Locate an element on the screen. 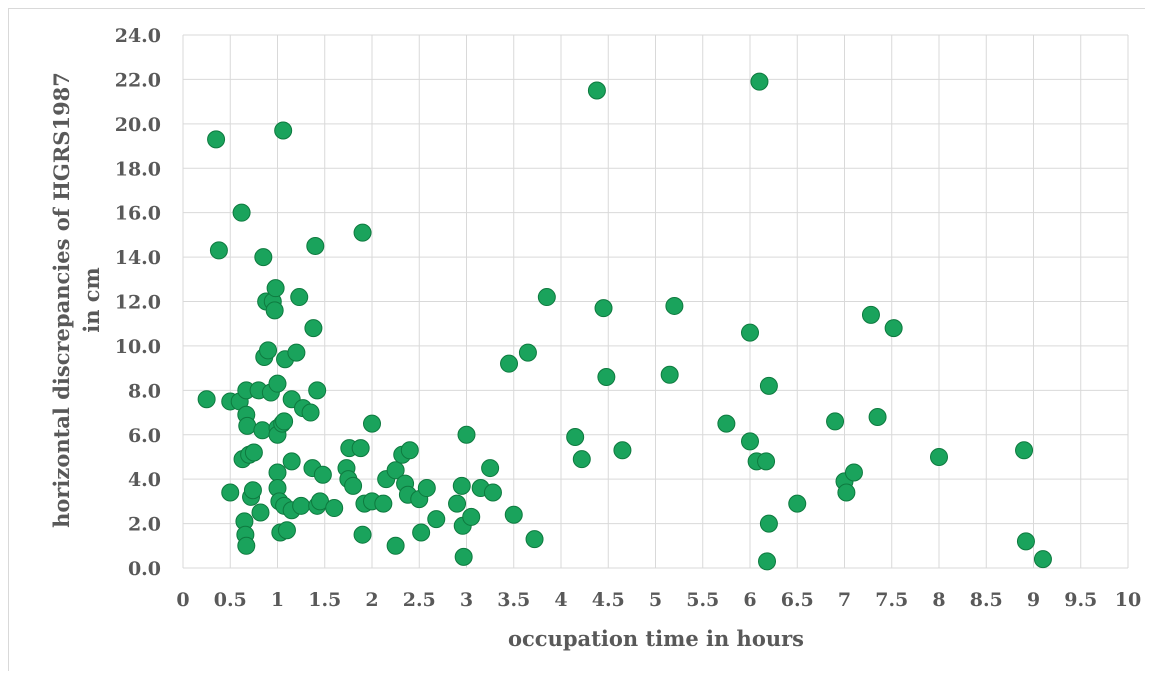  x-tick-label: 8 is located at coordinates (938, 600).